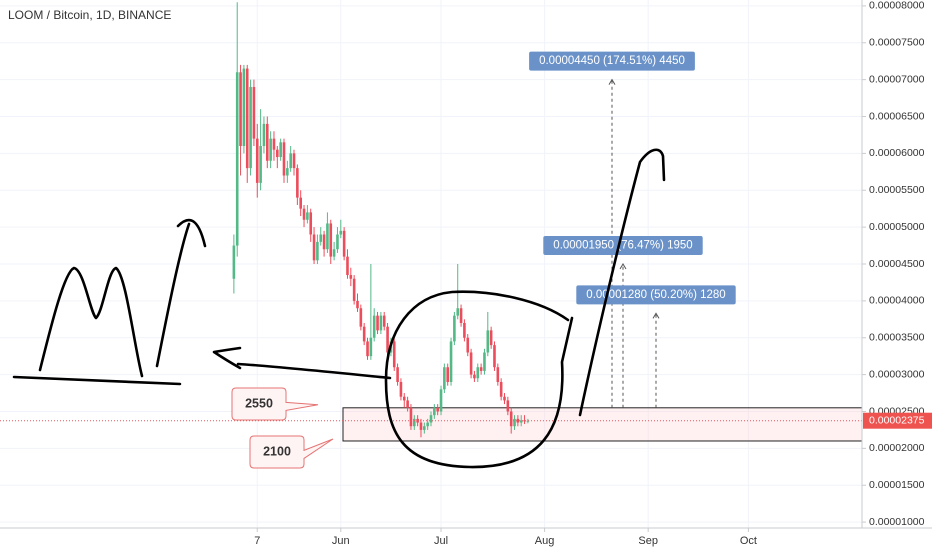  Describe the element at coordinates (622, 282) in the screenshot. I see `hand-target-arrow` at that location.